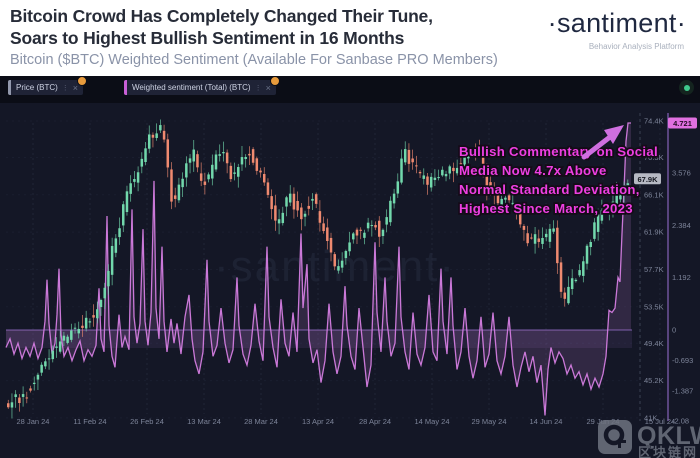 This screenshot has width=700, height=458. Describe the element at coordinates (546, 208) in the screenshot. I see `svg-text: Highest Since March, 2023` at that location.